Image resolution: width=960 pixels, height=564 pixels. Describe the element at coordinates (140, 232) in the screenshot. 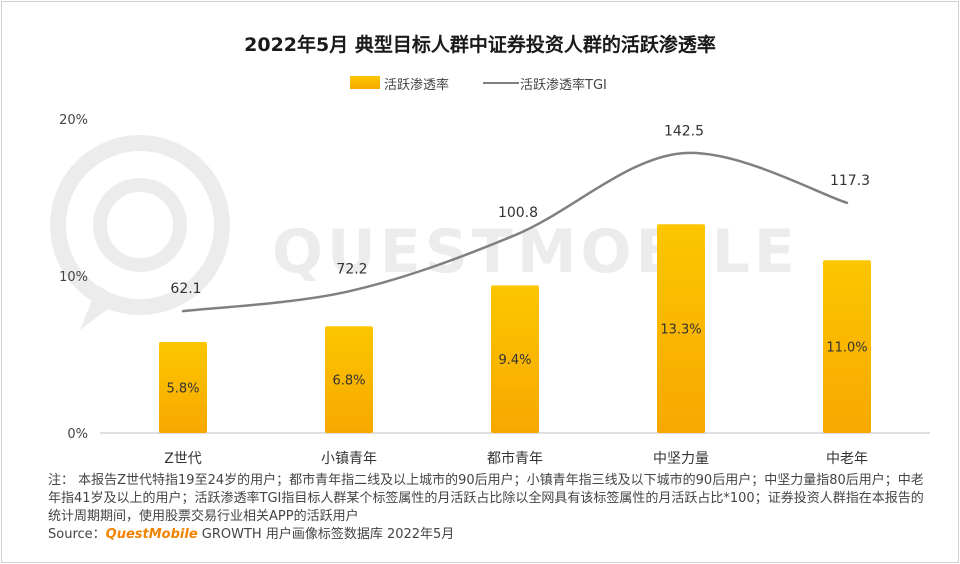

I see `watermark-logo-icon` at that location.